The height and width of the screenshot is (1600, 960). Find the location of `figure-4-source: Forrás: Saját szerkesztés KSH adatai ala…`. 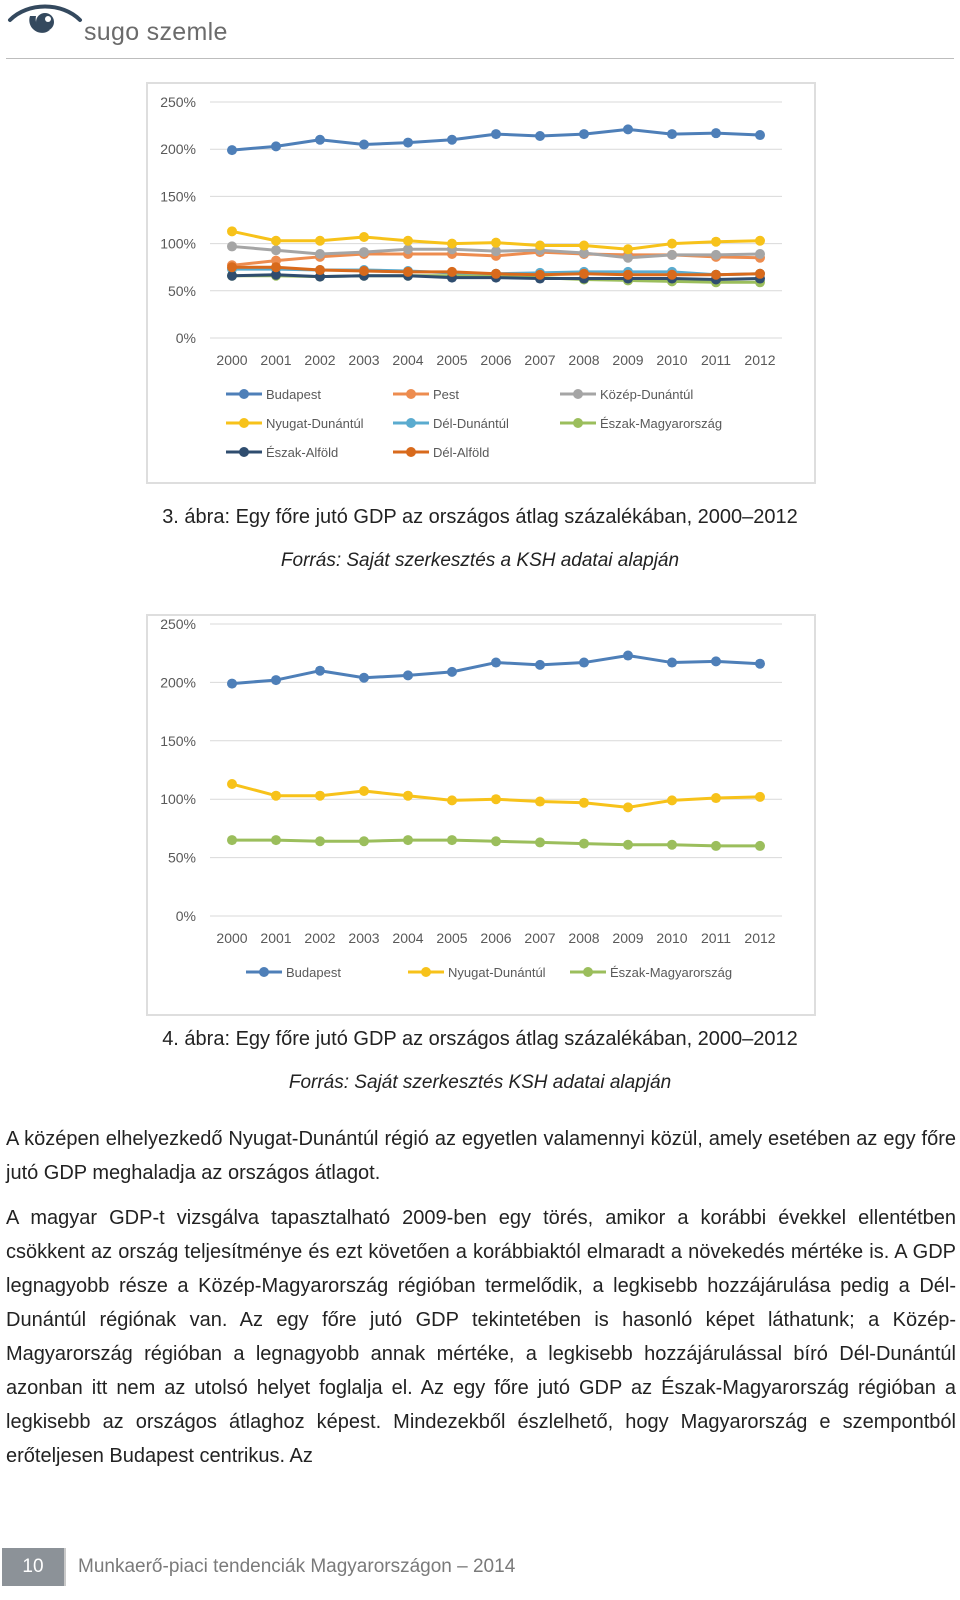

figure-4-source: Forrás: Saját szerkesztés KSH adatai ala… is located at coordinates (480, 1082).